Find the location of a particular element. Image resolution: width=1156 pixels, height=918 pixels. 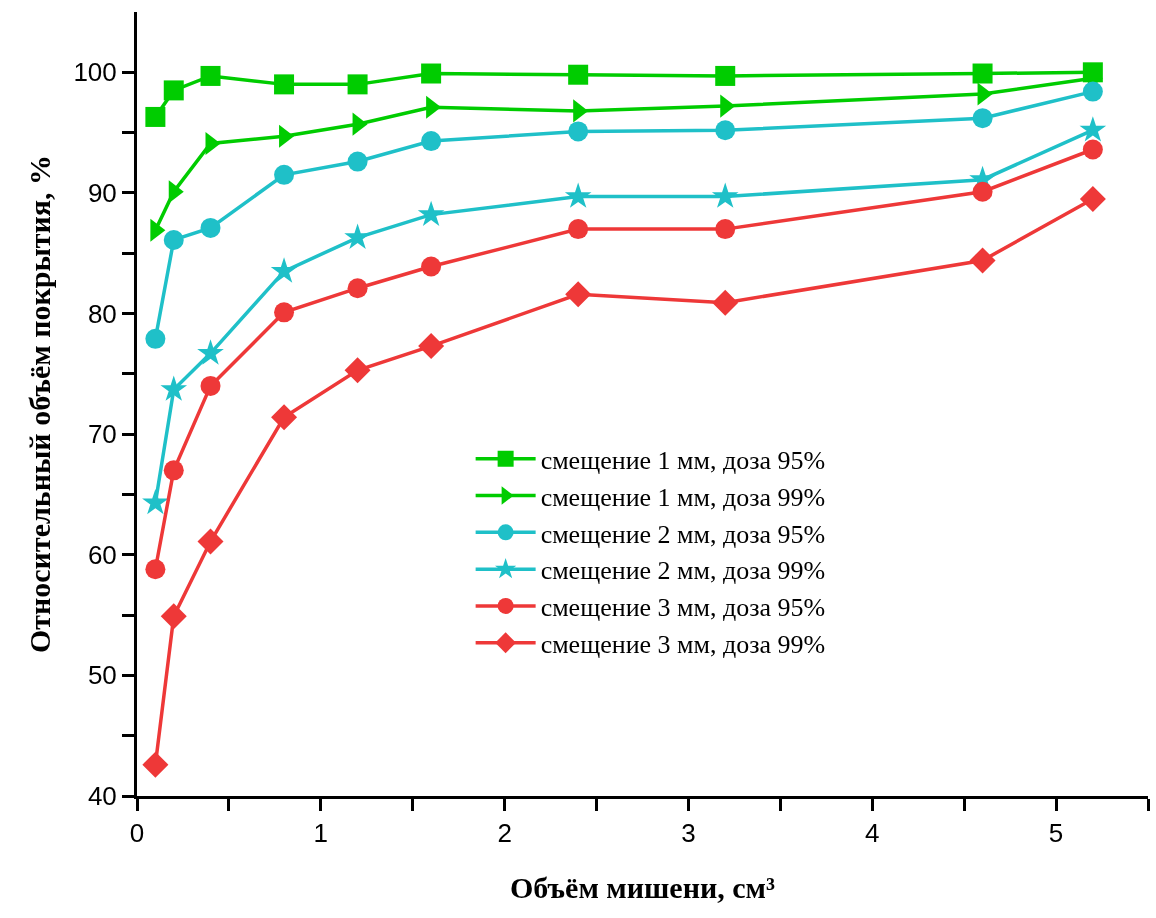

y-tick-label: 100 is located at coordinates (95, 72).